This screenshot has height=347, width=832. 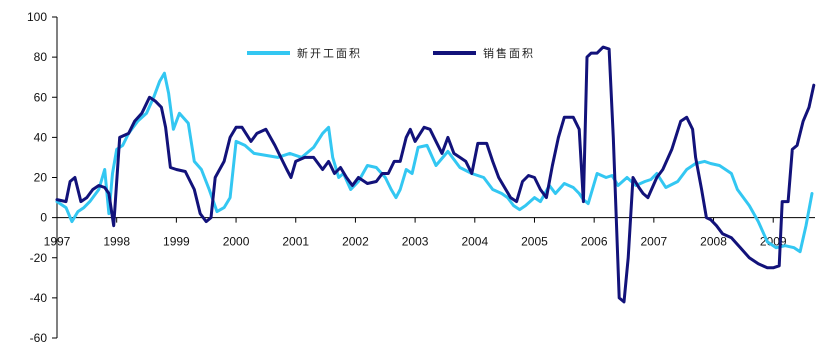 What do you see at coordinates (594, 242) in the screenshot?
I see `x-tick-label: 2006` at bounding box center [594, 242].